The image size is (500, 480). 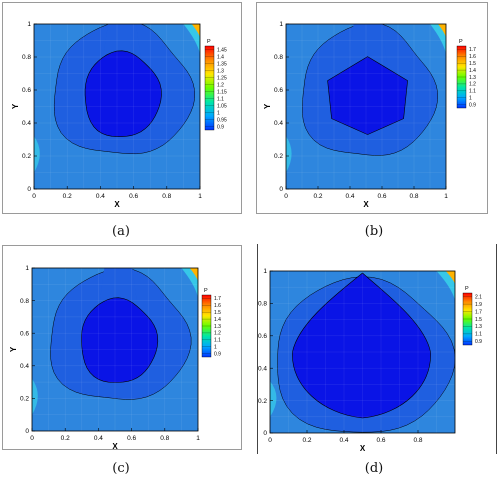 What do you see at coordinates (472, 50) in the screenshot?
I see `legend-level-label: 1.7` at bounding box center [472, 50].